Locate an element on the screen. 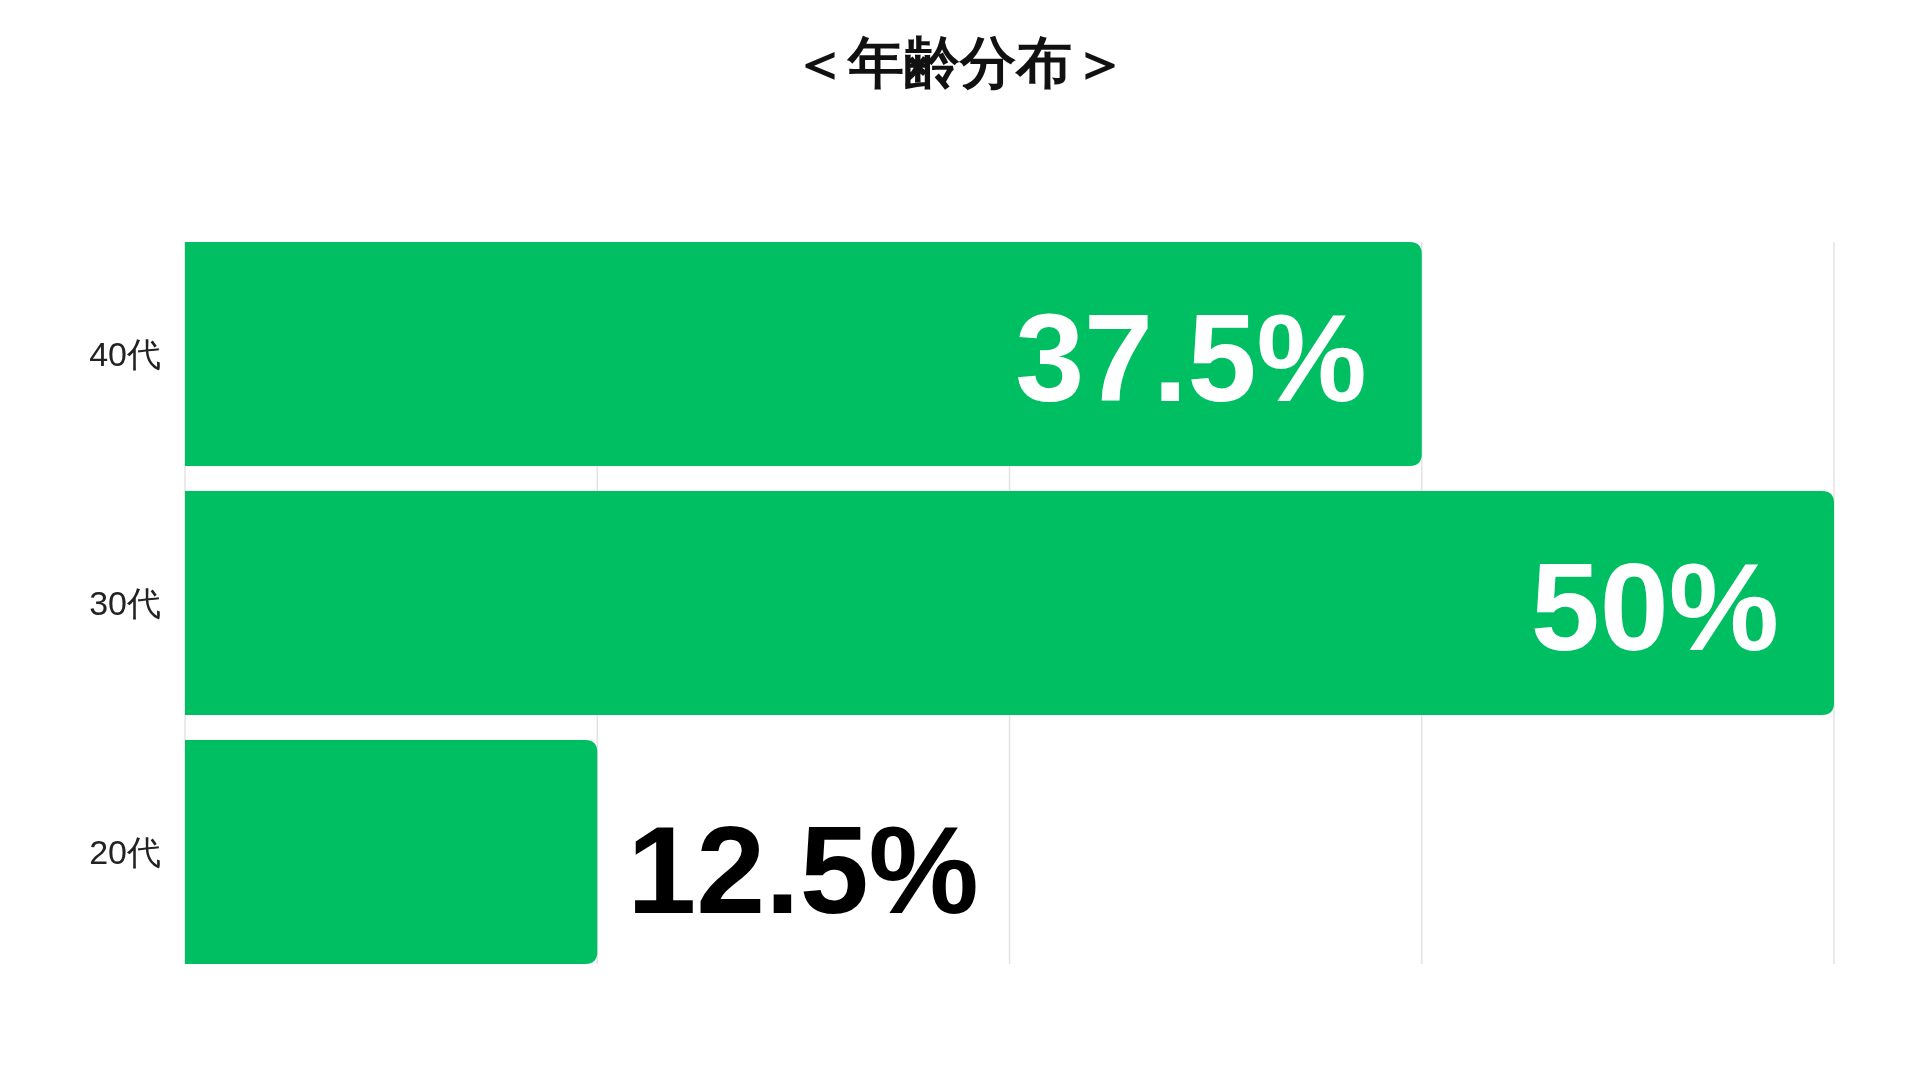 Image resolution: width=1920 pixels, height=1080 pixels. category-label: 40代 is located at coordinates (125, 354).